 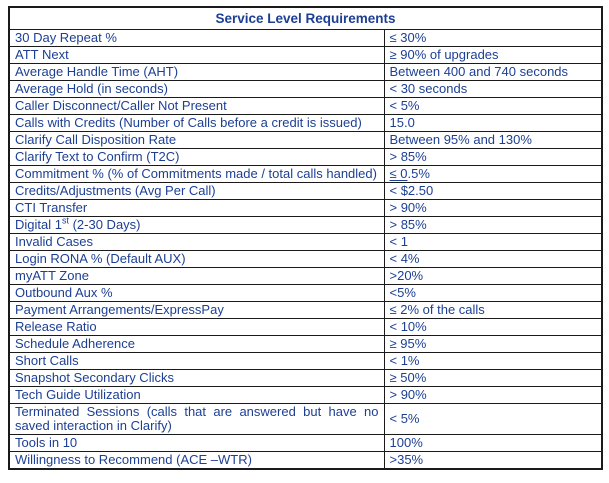 I want to click on value-cell: ≤ 30%, so click(x=493, y=38).